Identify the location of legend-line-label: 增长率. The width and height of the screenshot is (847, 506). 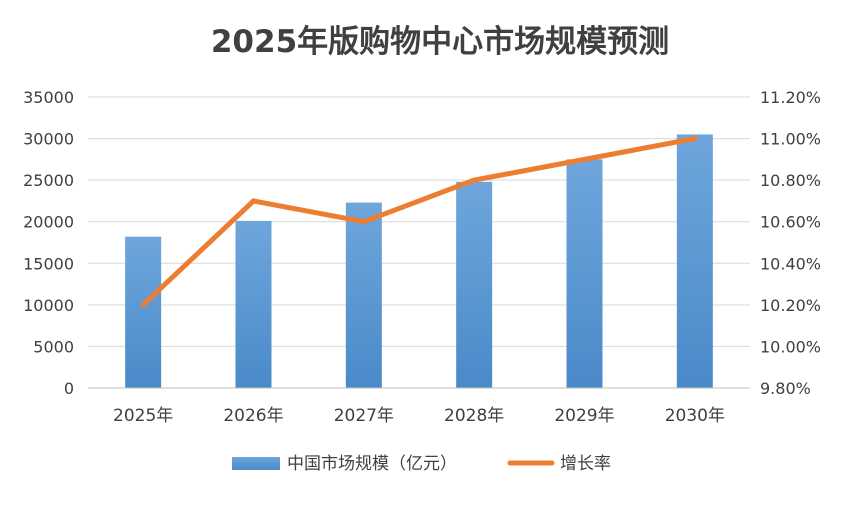
(585, 464).